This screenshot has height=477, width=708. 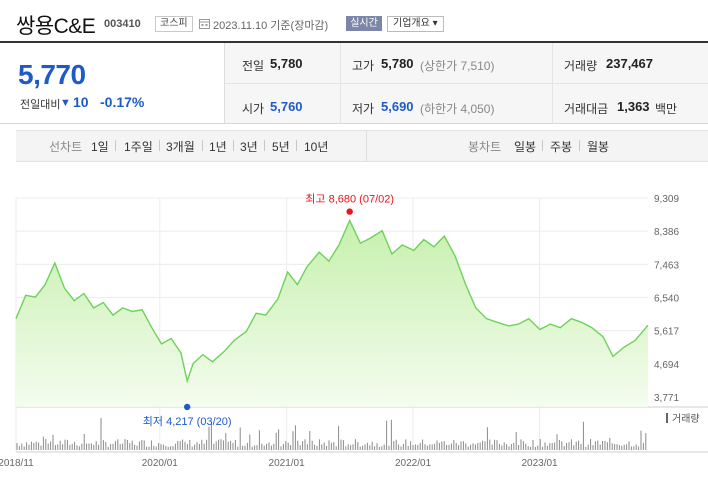 What do you see at coordinates (253, 109) in the screenshot?
I see `open-label: 시가` at bounding box center [253, 109].